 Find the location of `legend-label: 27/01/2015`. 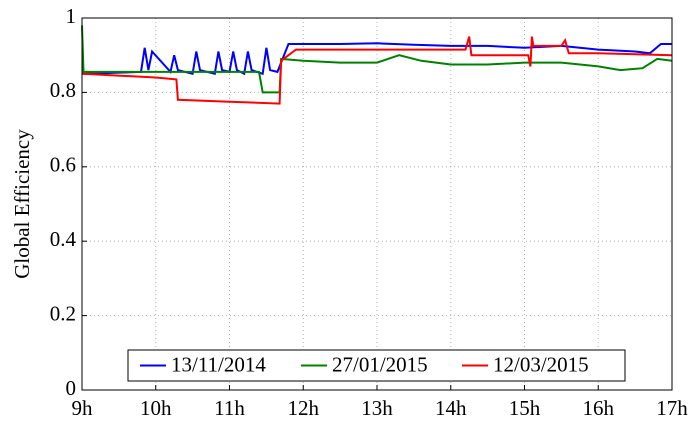

legend-label: 27/01/2015 is located at coordinates (380, 364).